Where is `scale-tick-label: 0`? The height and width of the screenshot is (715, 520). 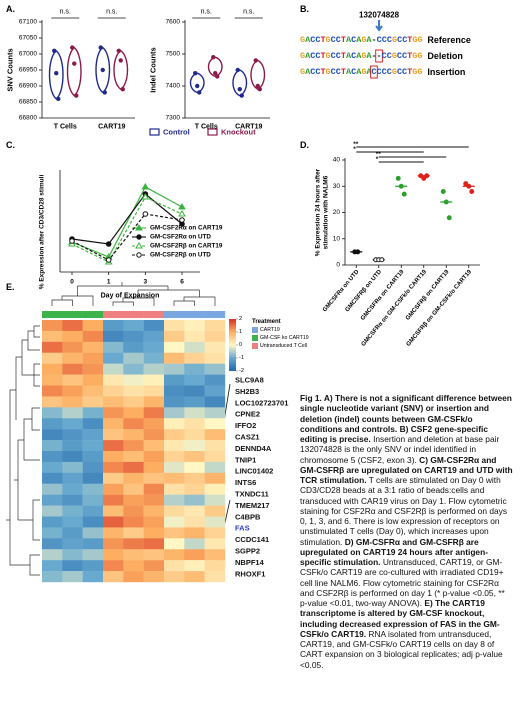 scale-tick-label: 0 is located at coordinates (240, 345).